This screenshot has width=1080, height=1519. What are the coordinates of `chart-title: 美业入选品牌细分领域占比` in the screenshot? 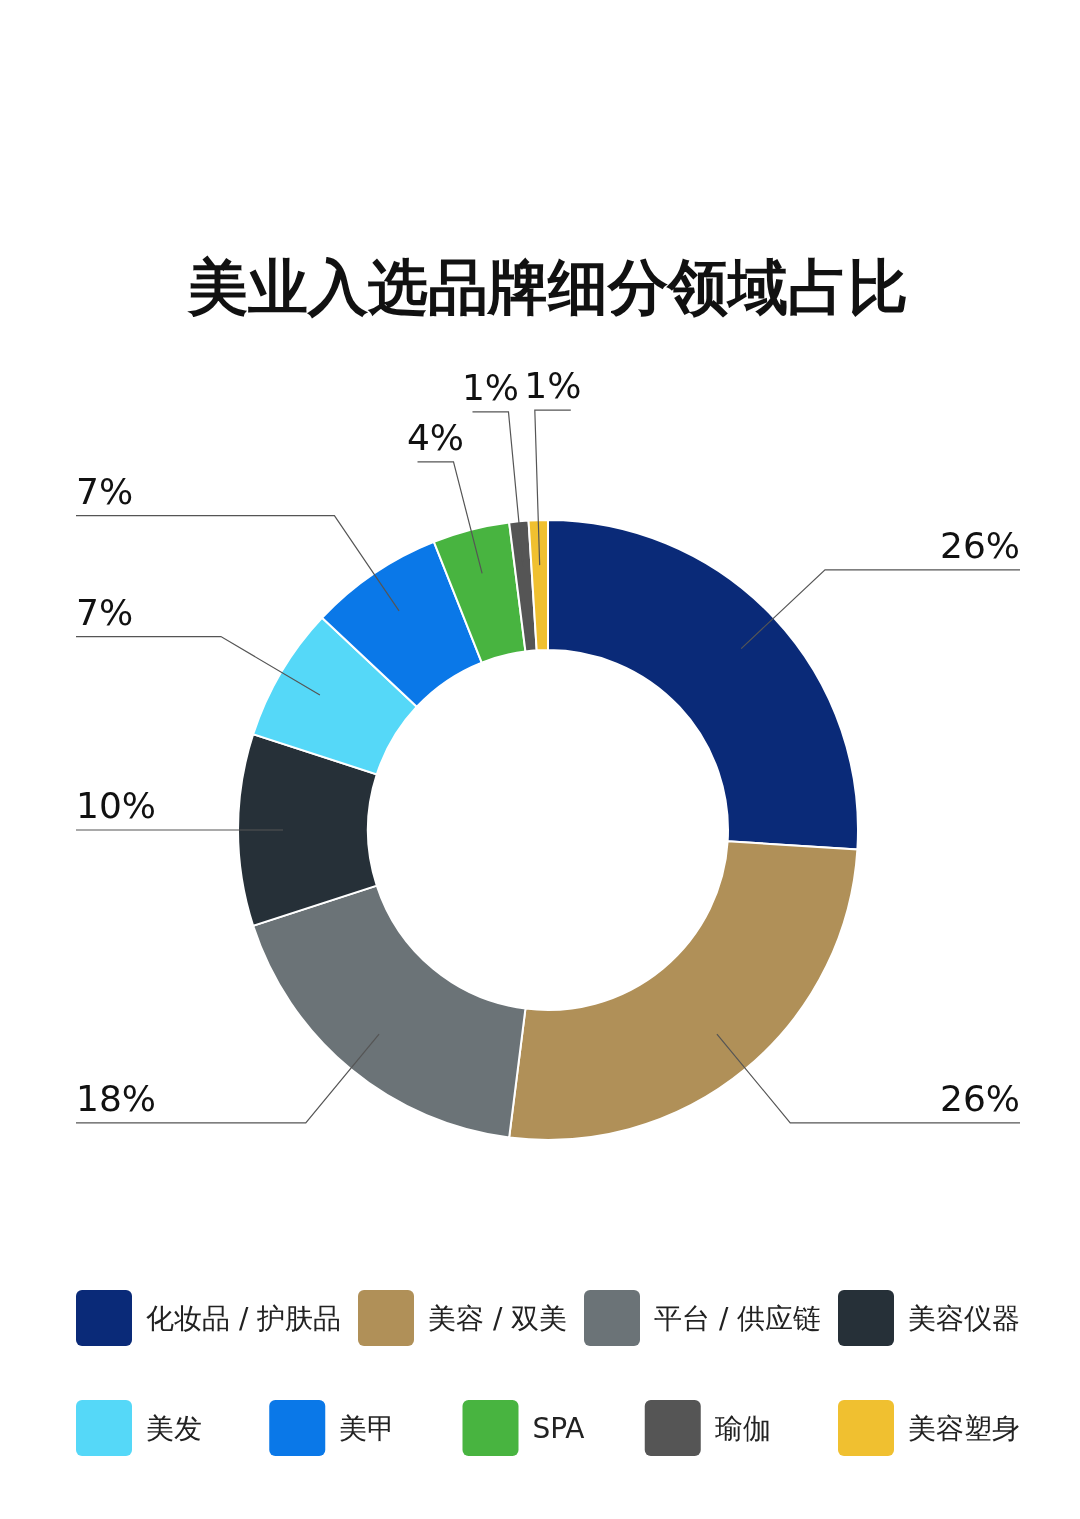 It's located at (547, 287).